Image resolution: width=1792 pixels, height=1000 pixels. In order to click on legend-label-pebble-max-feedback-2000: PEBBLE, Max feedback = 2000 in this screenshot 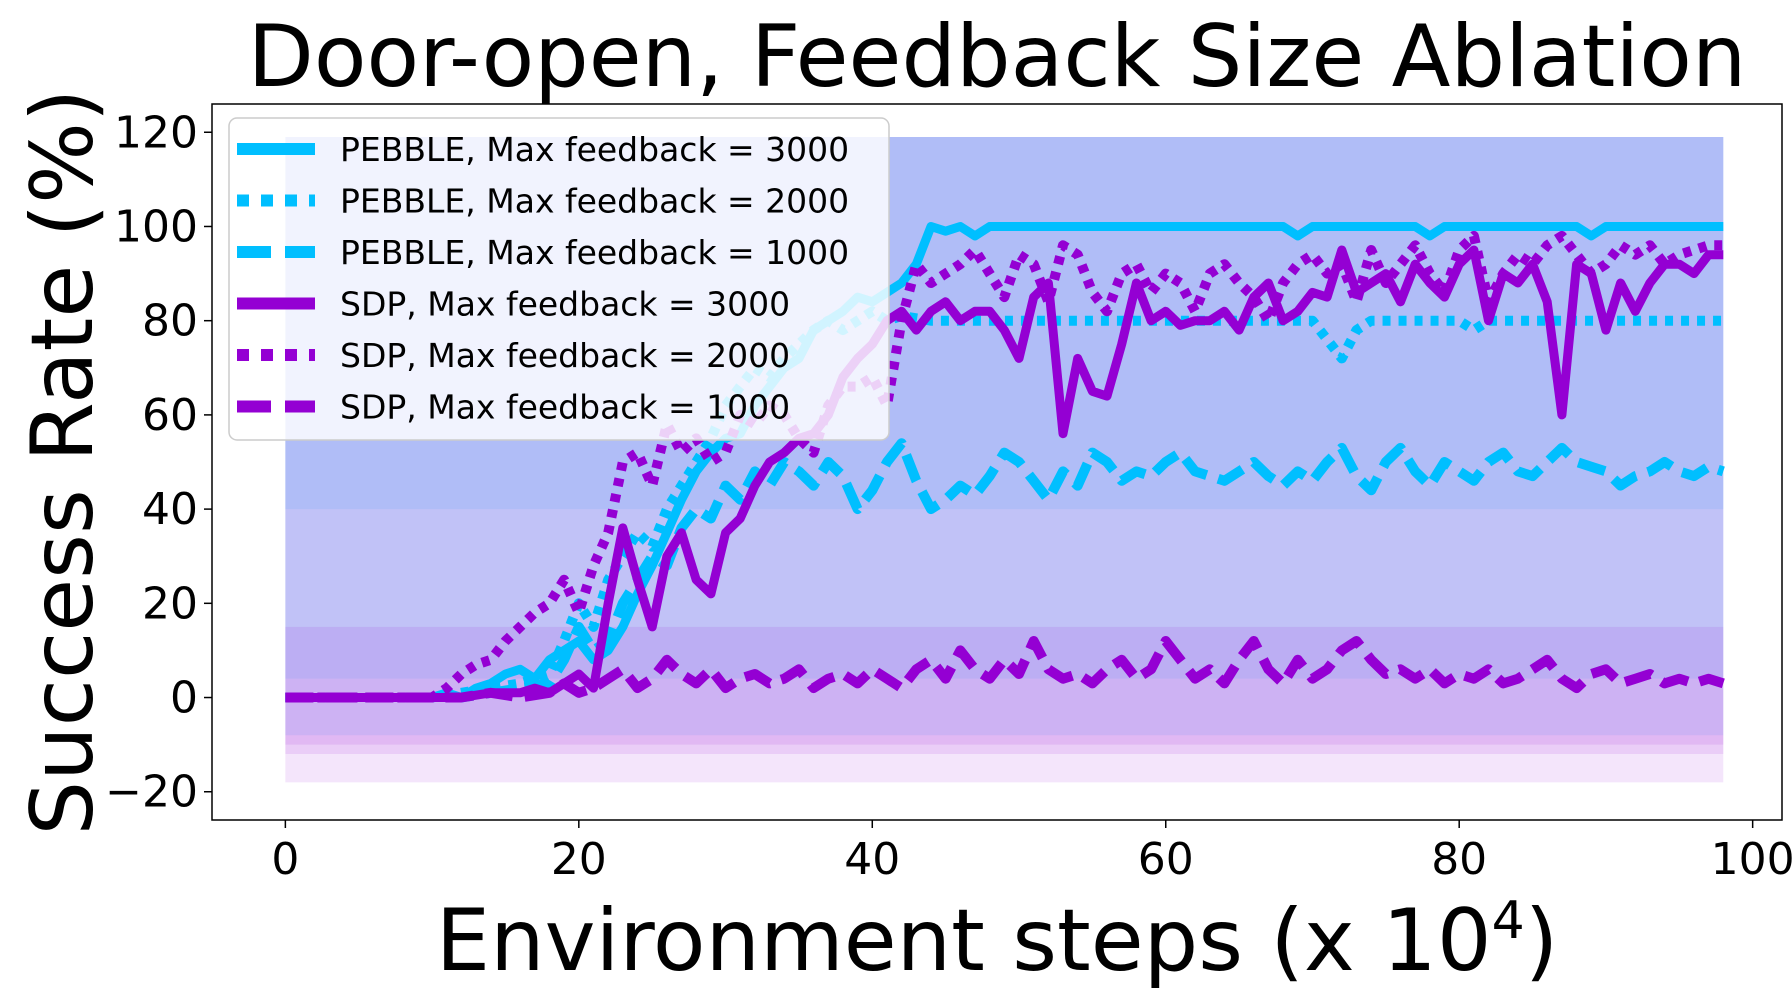, I will do `click(594, 201)`.